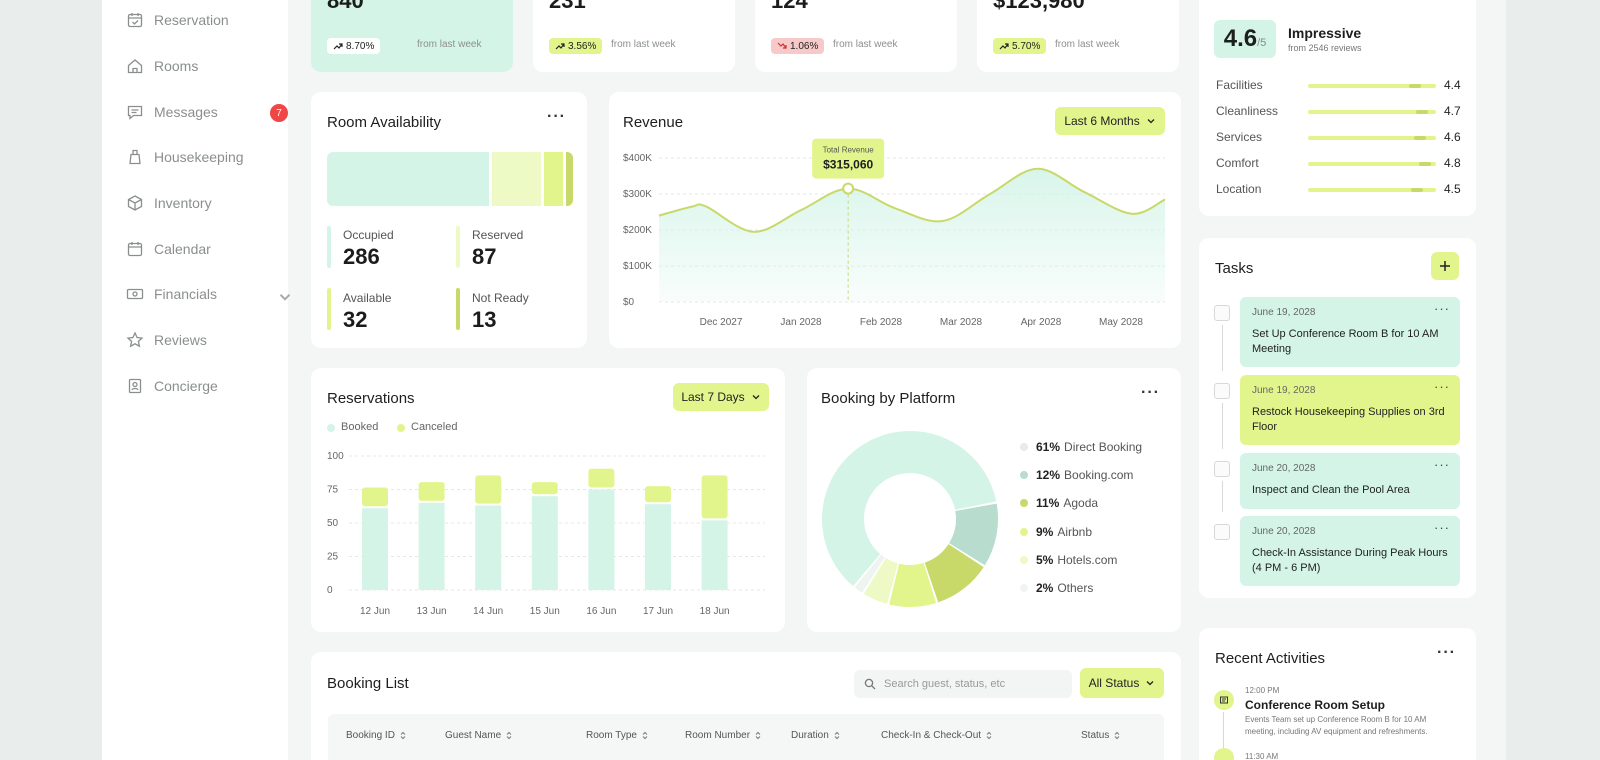 This screenshot has width=1600, height=760. I want to click on task-date: June 19, 2028, so click(1284, 312).